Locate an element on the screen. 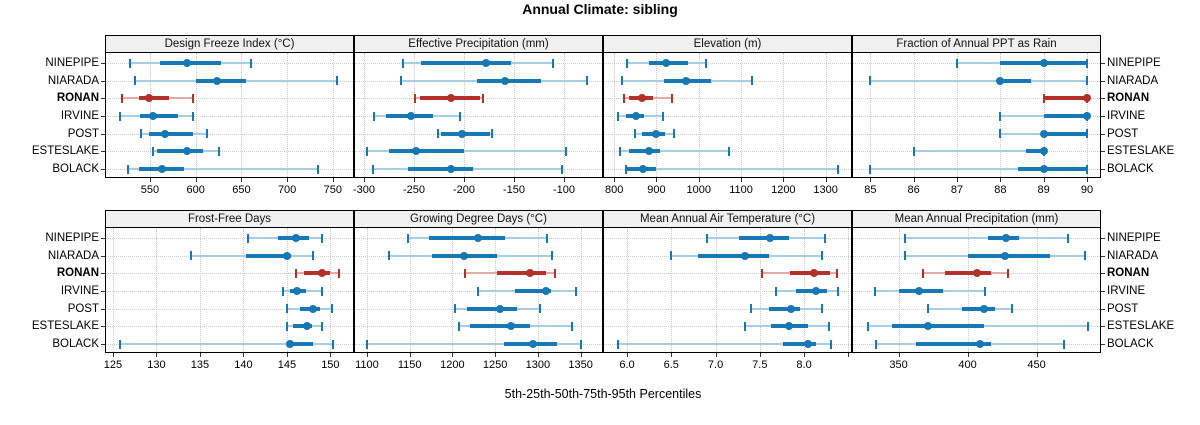  station-label-left-esteslake: ESTESLAKE is located at coordinates (65, 151).